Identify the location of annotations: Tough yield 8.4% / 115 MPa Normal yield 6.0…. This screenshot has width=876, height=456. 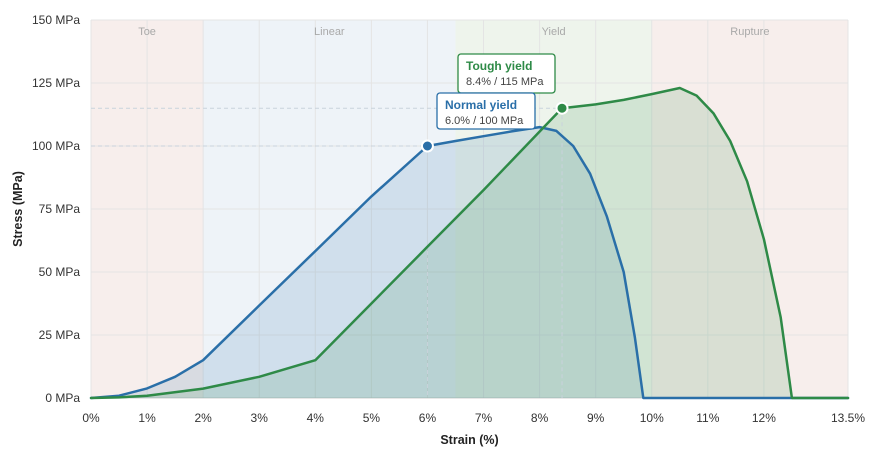
(496, 91).